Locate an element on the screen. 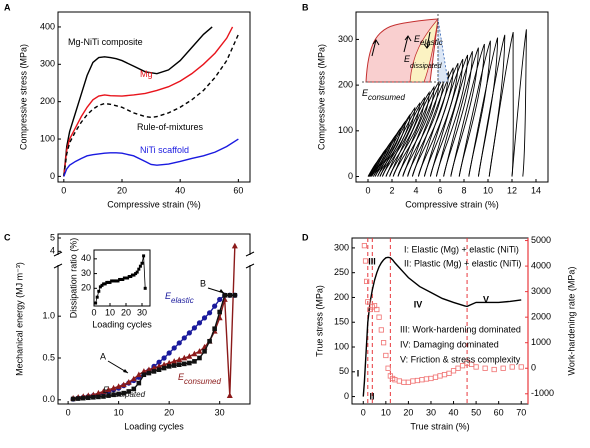 Image resolution: width=590 pixels, height=448 pixels. x-tick-label: 30 is located at coordinates (142, 312).